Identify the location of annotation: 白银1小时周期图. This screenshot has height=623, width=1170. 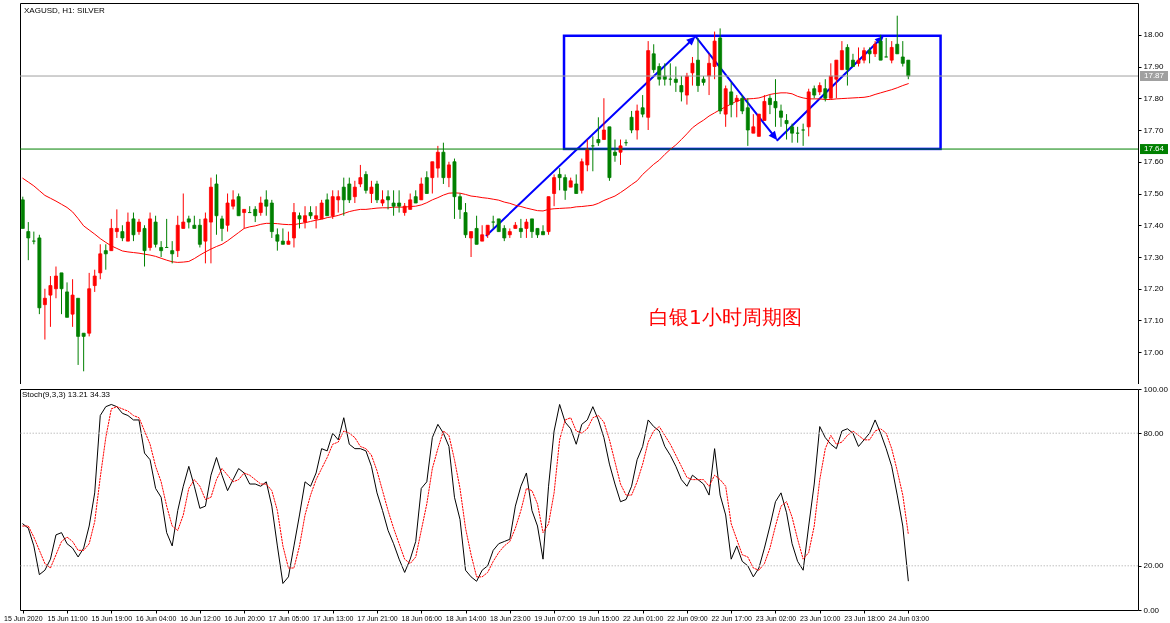
(725, 316).